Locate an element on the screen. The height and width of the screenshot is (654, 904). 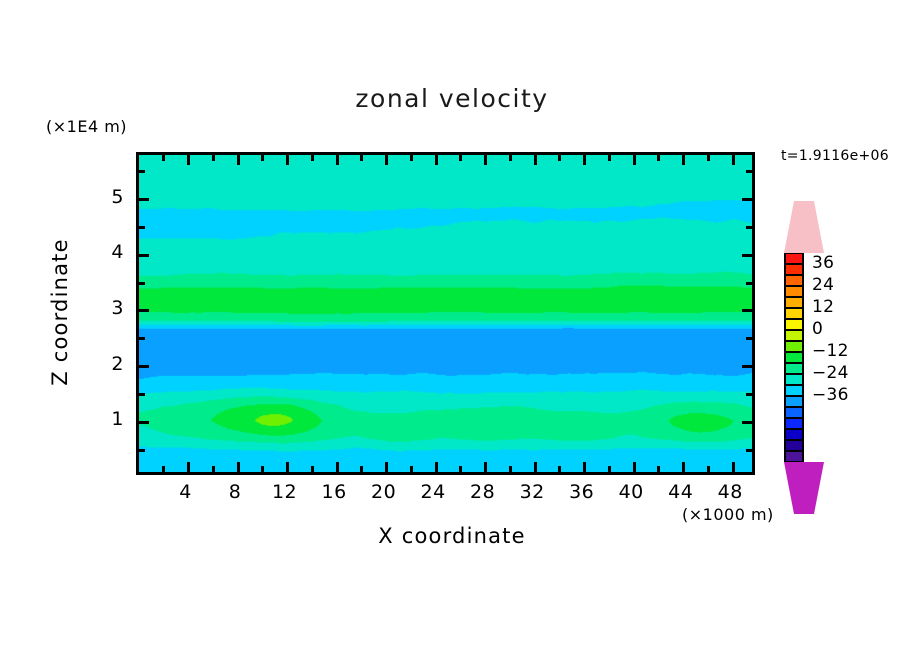
colorbar-tick-label: −36 is located at coordinates (830, 395).